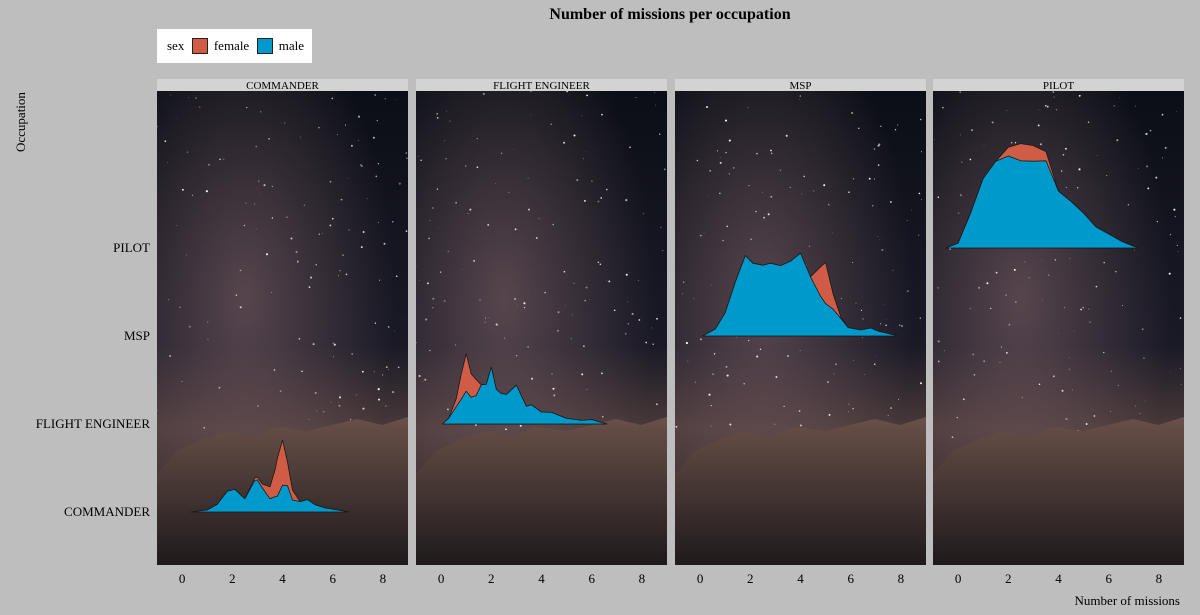 The image size is (1200, 615). What do you see at coordinates (1058, 85) in the screenshot?
I see `facet-strip-label: PILOT` at bounding box center [1058, 85].